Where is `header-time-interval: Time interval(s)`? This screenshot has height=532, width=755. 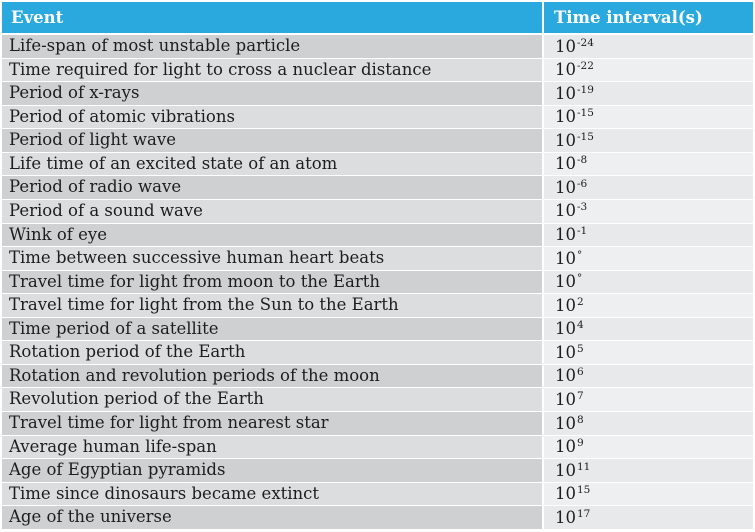 header-time-interval: Time interval(s) is located at coordinates (648, 18).